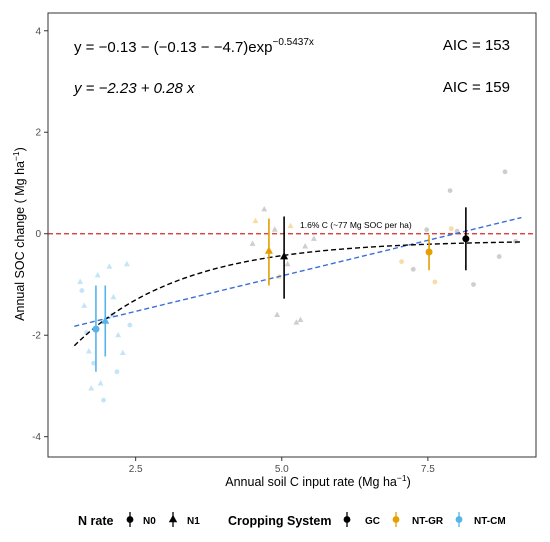 This screenshot has width=550, height=542. Describe the element at coordinates (459, 519) in the screenshot. I see `legend-key-nt-cm` at that location.